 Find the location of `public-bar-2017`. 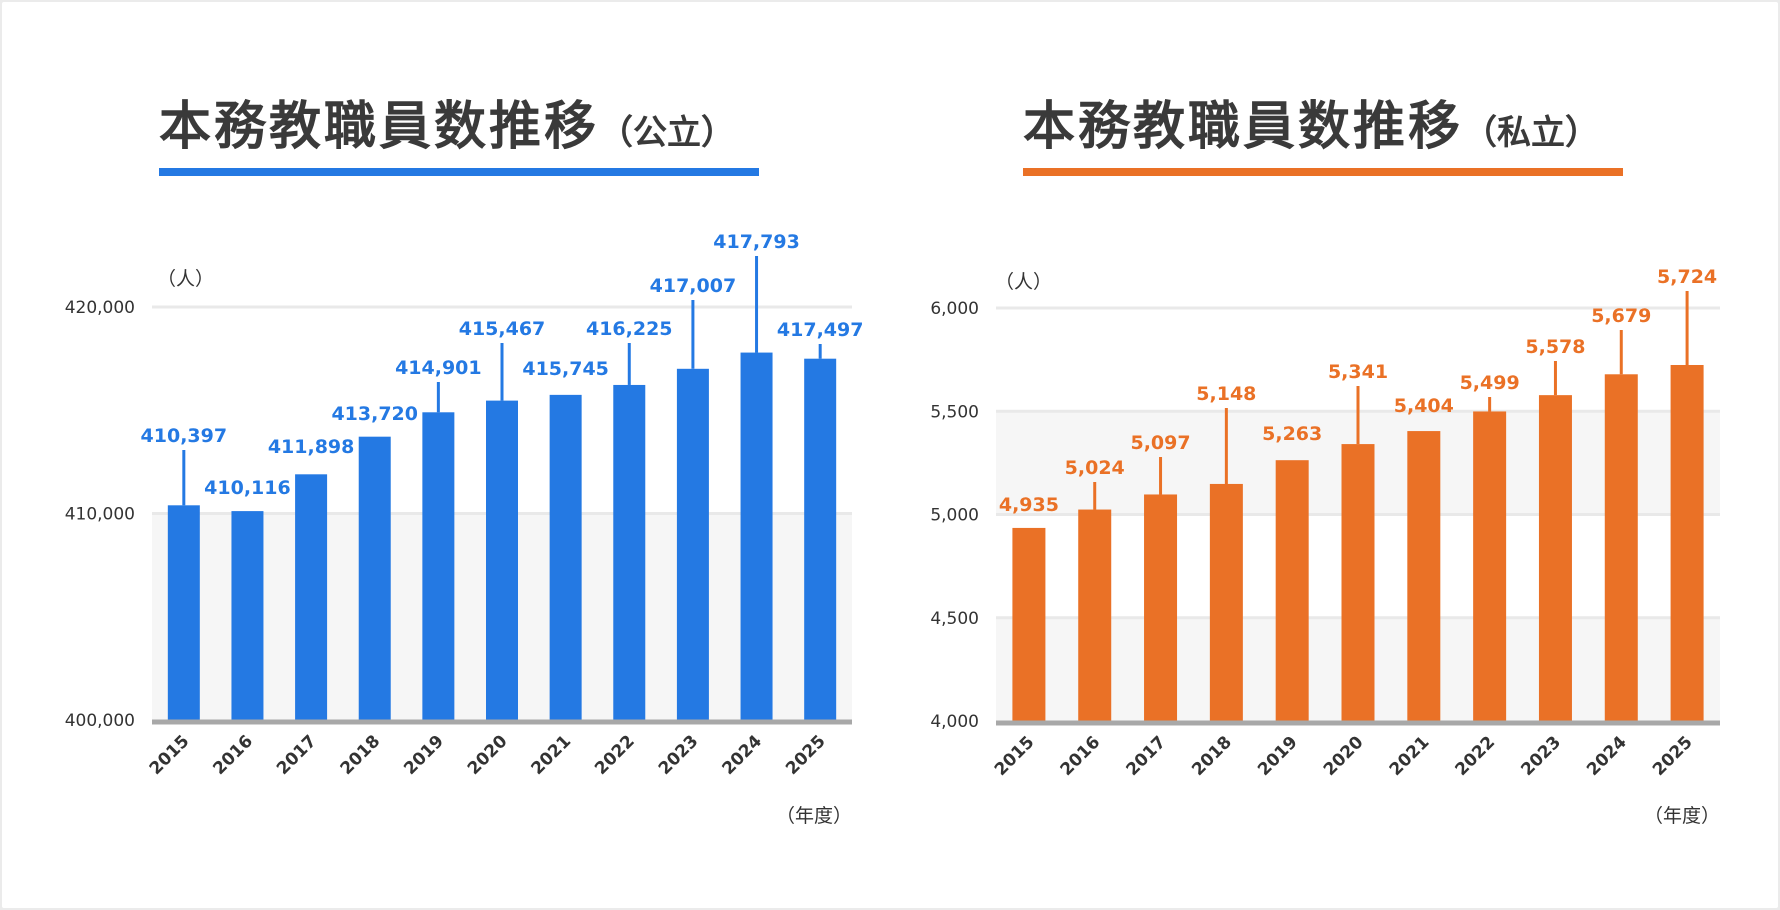

public-bar-2017 is located at coordinates (311, 597).